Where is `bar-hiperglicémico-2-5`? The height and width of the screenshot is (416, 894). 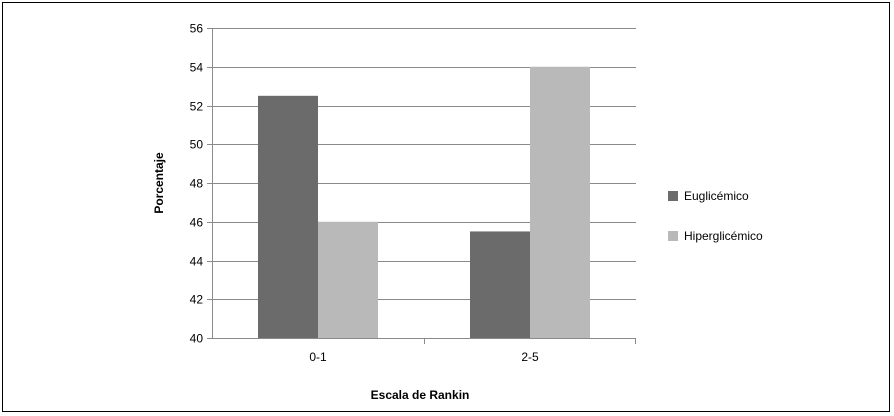 bar-hiperglicémico-2-5 is located at coordinates (560, 202).